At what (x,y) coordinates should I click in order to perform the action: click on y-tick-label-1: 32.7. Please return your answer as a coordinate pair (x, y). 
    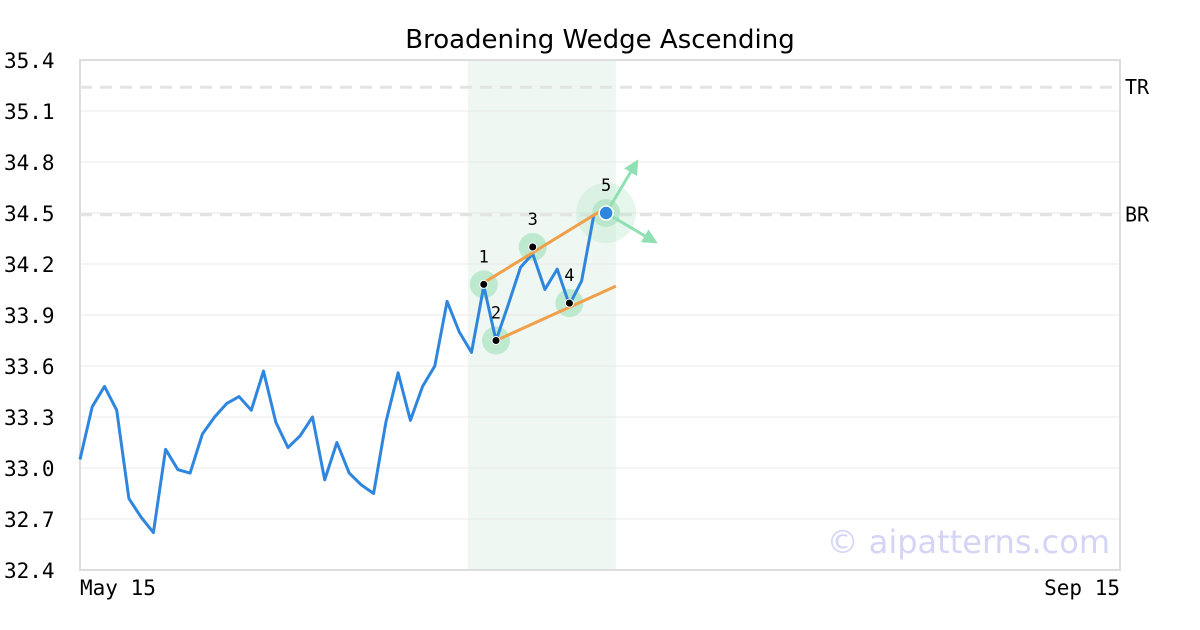
    Looking at the image, I should click on (29, 520).